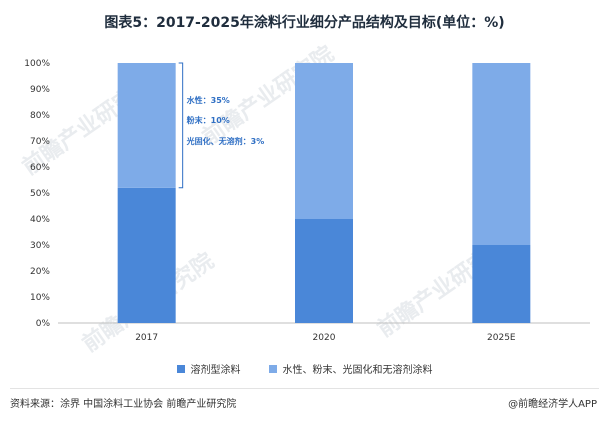  What do you see at coordinates (43, 324) in the screenshot?
I see `y-tick-label: 0%` at bounding box center [43, 324].